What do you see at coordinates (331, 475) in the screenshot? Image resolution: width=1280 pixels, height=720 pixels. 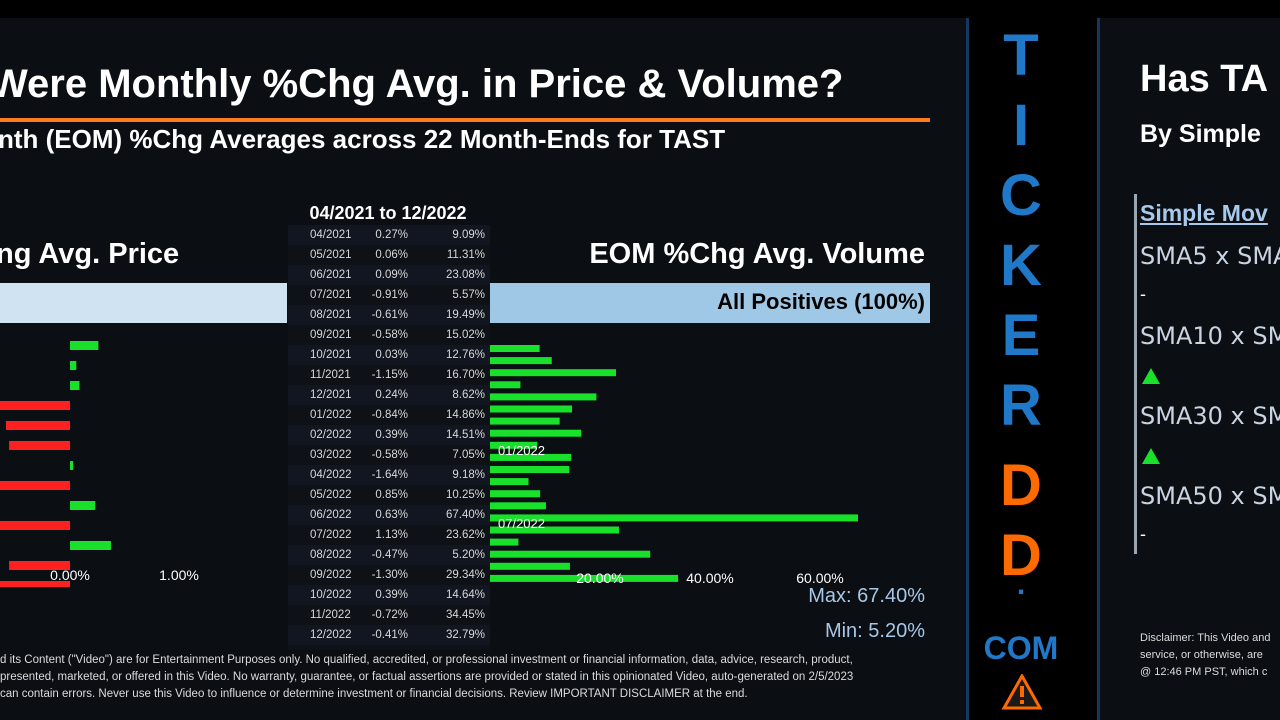 I see `table-cell-date: 04/2022` at bounding box center [331, 475].